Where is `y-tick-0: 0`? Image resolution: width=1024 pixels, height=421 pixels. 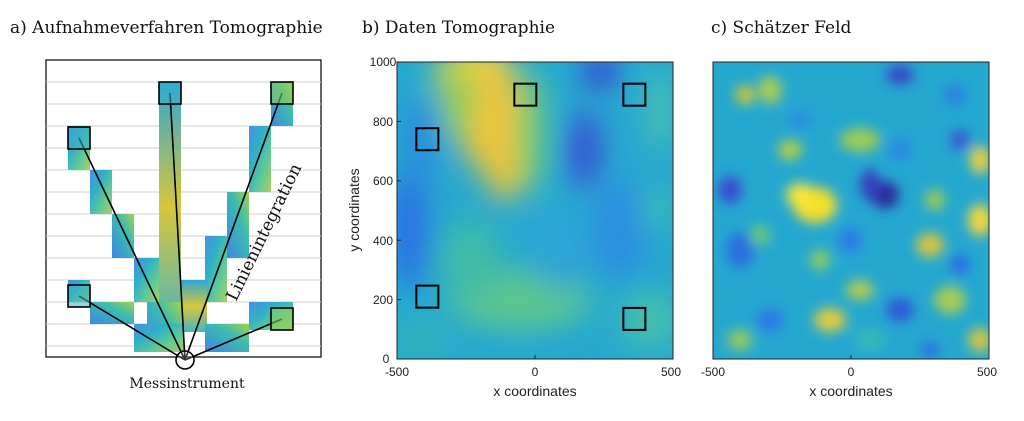 y-tick-0: 0 is located at coordinates (386, 359).